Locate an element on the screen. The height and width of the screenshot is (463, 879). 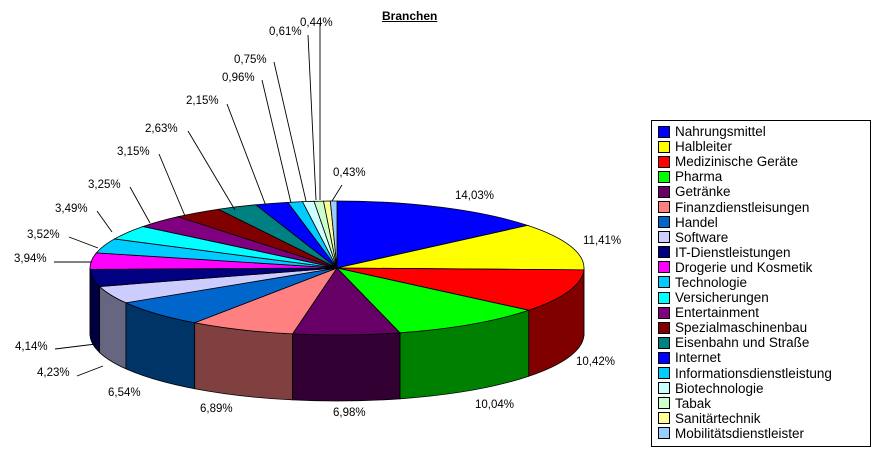
legend-label: Getränke is located at coordinates (703, 191).